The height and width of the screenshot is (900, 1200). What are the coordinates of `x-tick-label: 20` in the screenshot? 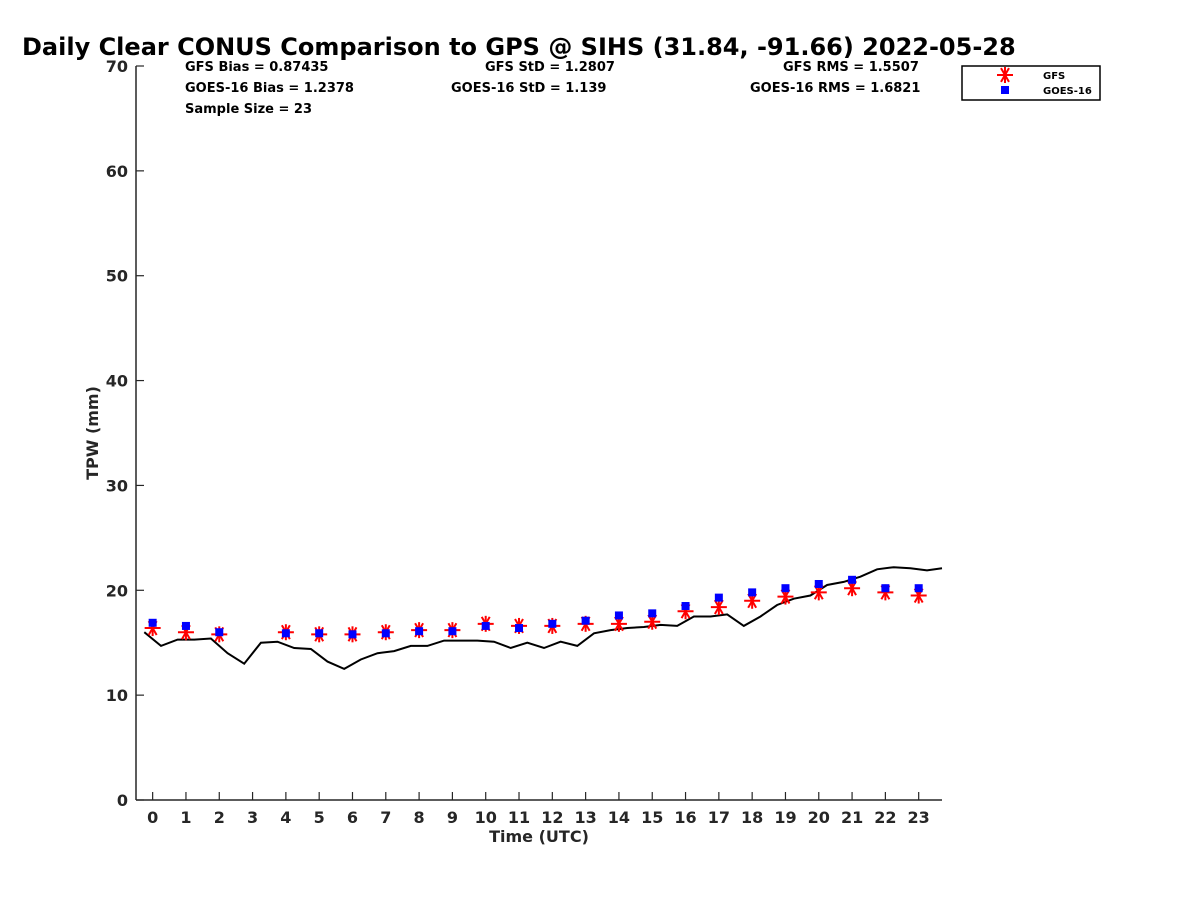 It's located at (819, 817).